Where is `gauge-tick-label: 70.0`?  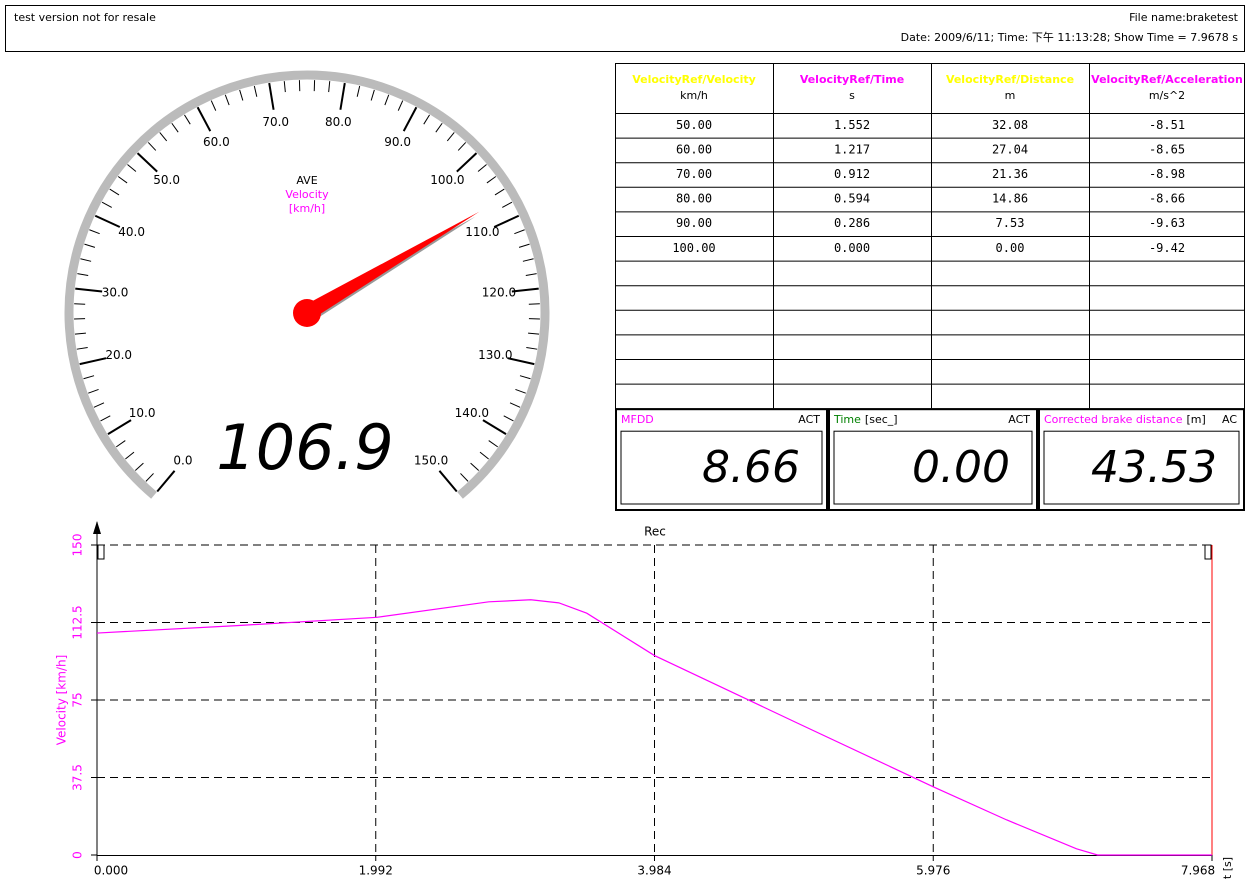
gauge-tick-label: 70.0 is located at coordinates (275, 122).